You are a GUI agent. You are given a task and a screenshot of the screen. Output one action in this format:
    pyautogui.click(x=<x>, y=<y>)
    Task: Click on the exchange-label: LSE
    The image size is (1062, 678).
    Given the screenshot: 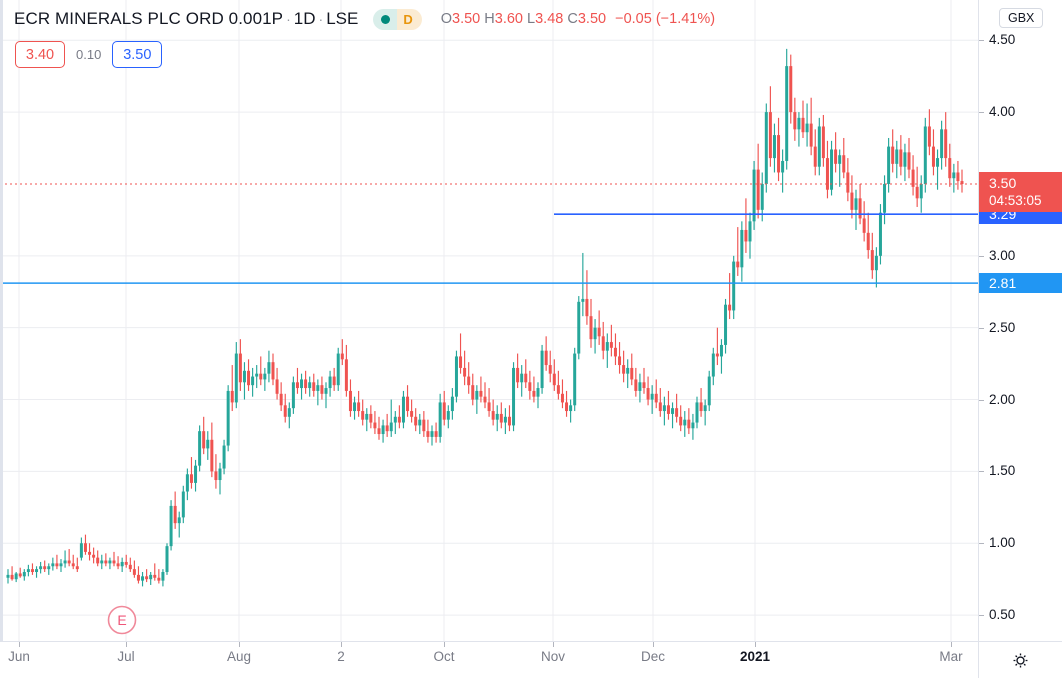 What is the action you would take?
    pyautogui.click(x=342, y=18)
    